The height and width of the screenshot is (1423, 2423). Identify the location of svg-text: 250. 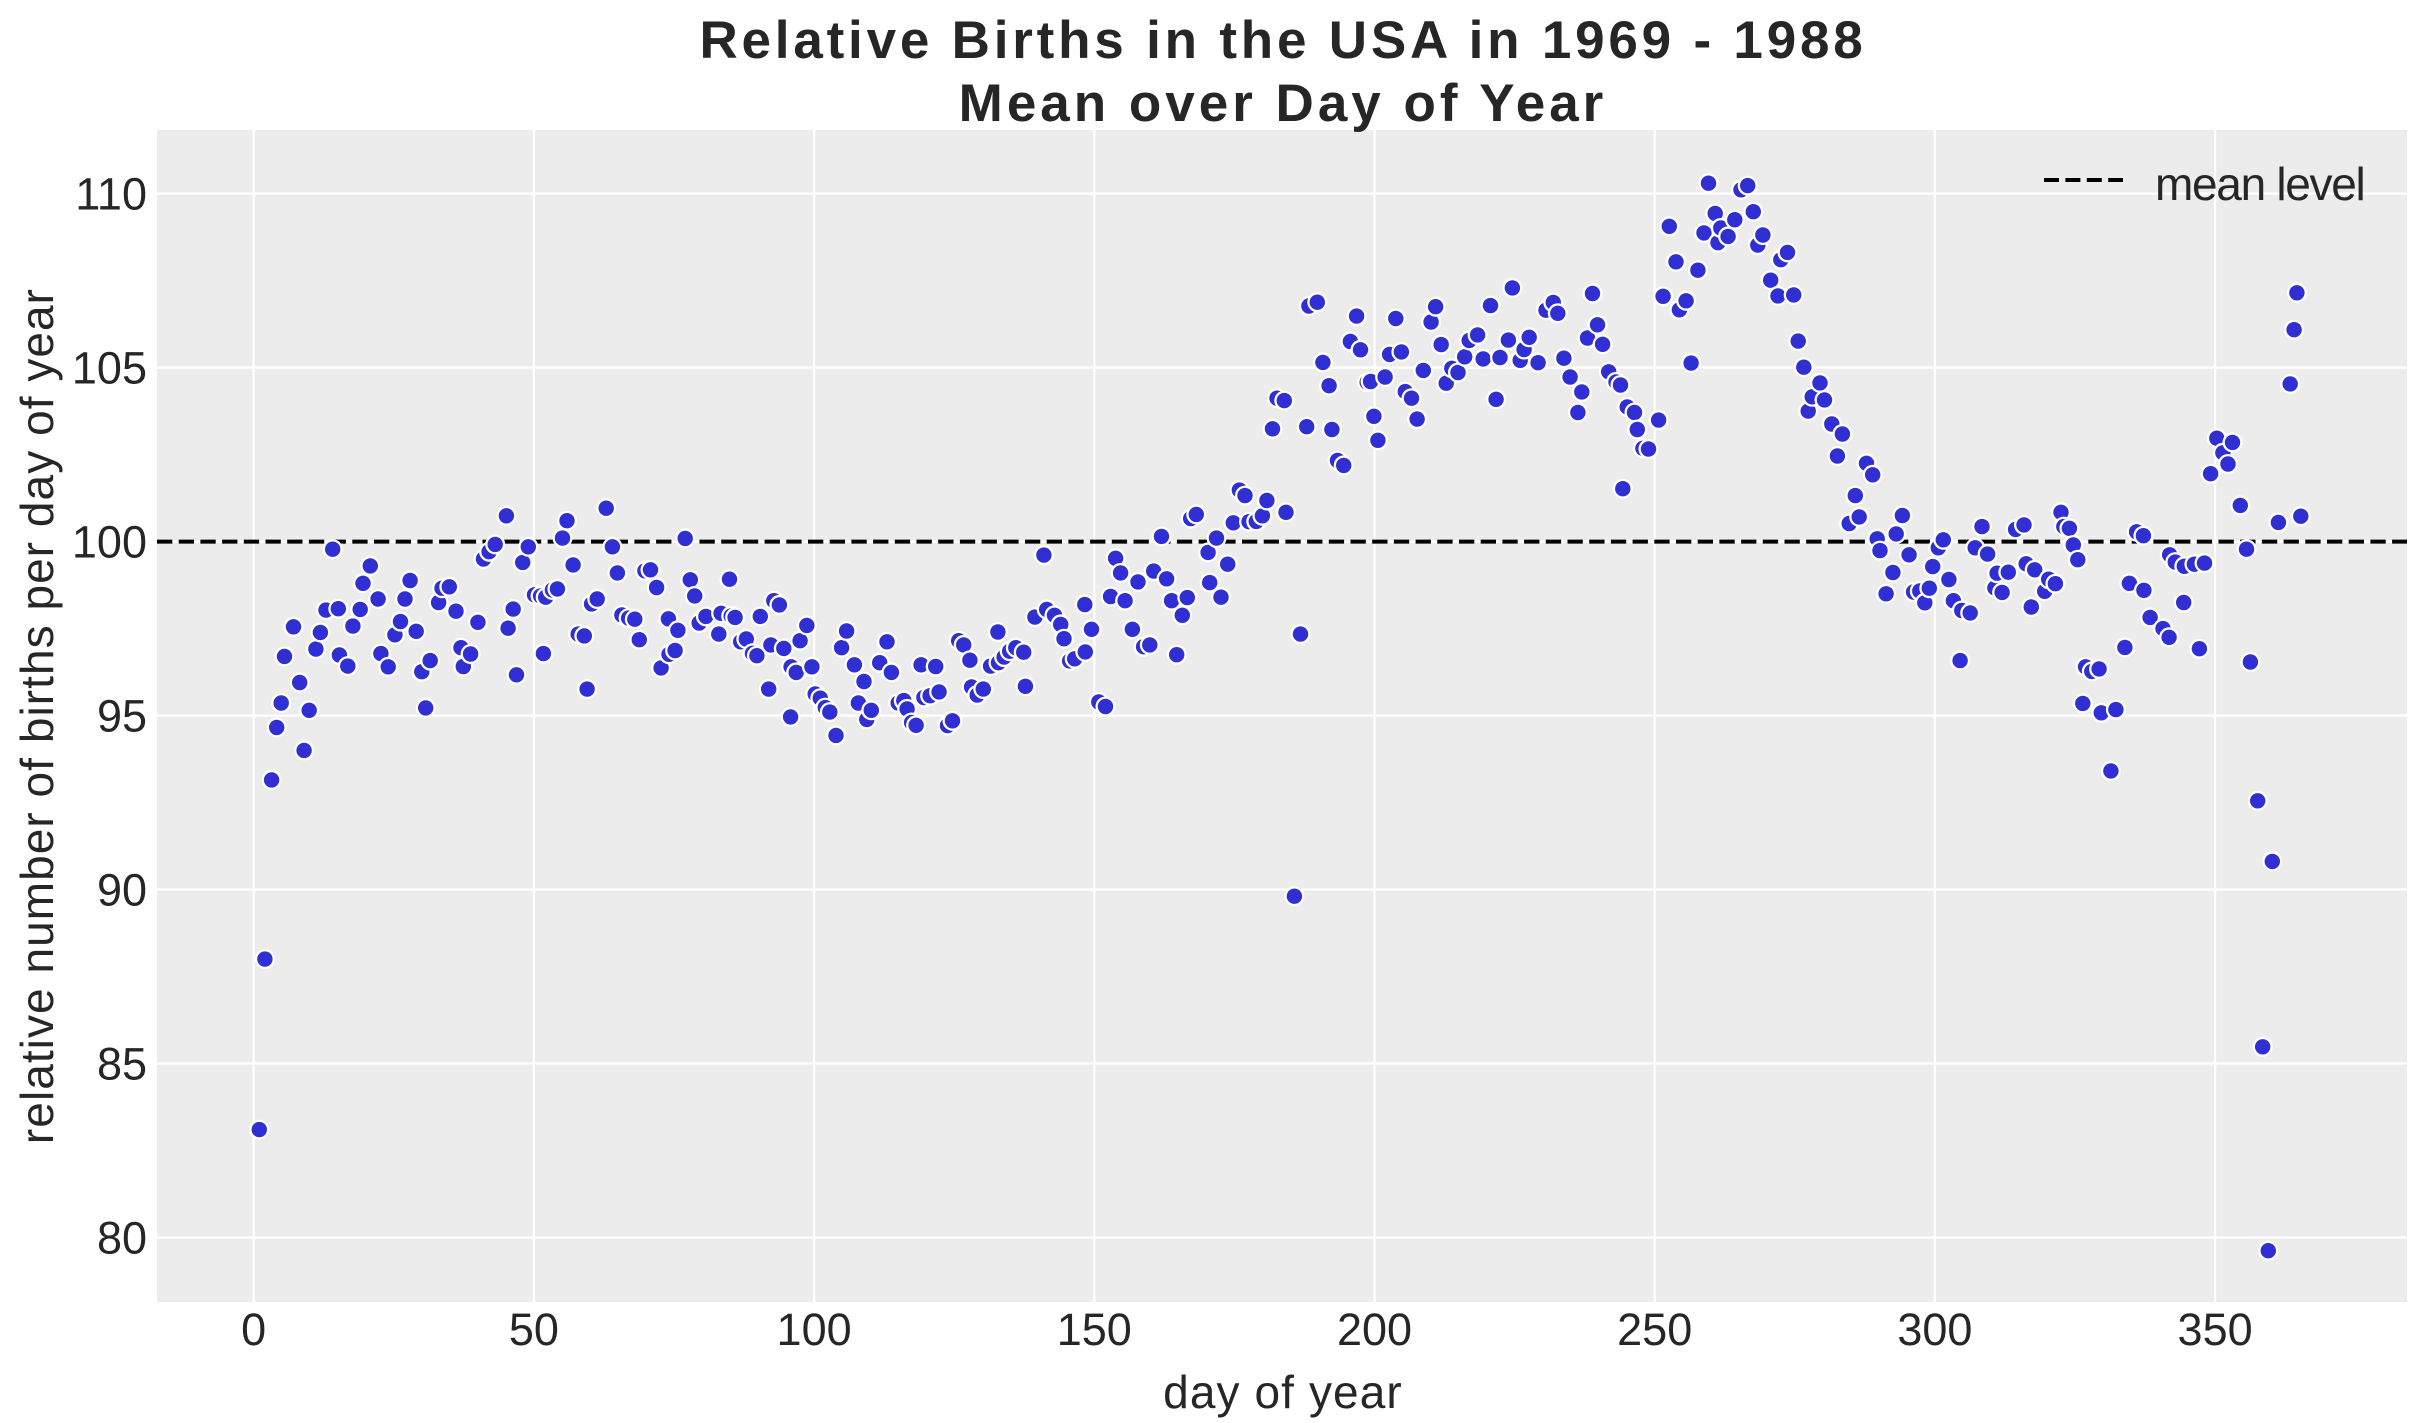
(1654, 1329).